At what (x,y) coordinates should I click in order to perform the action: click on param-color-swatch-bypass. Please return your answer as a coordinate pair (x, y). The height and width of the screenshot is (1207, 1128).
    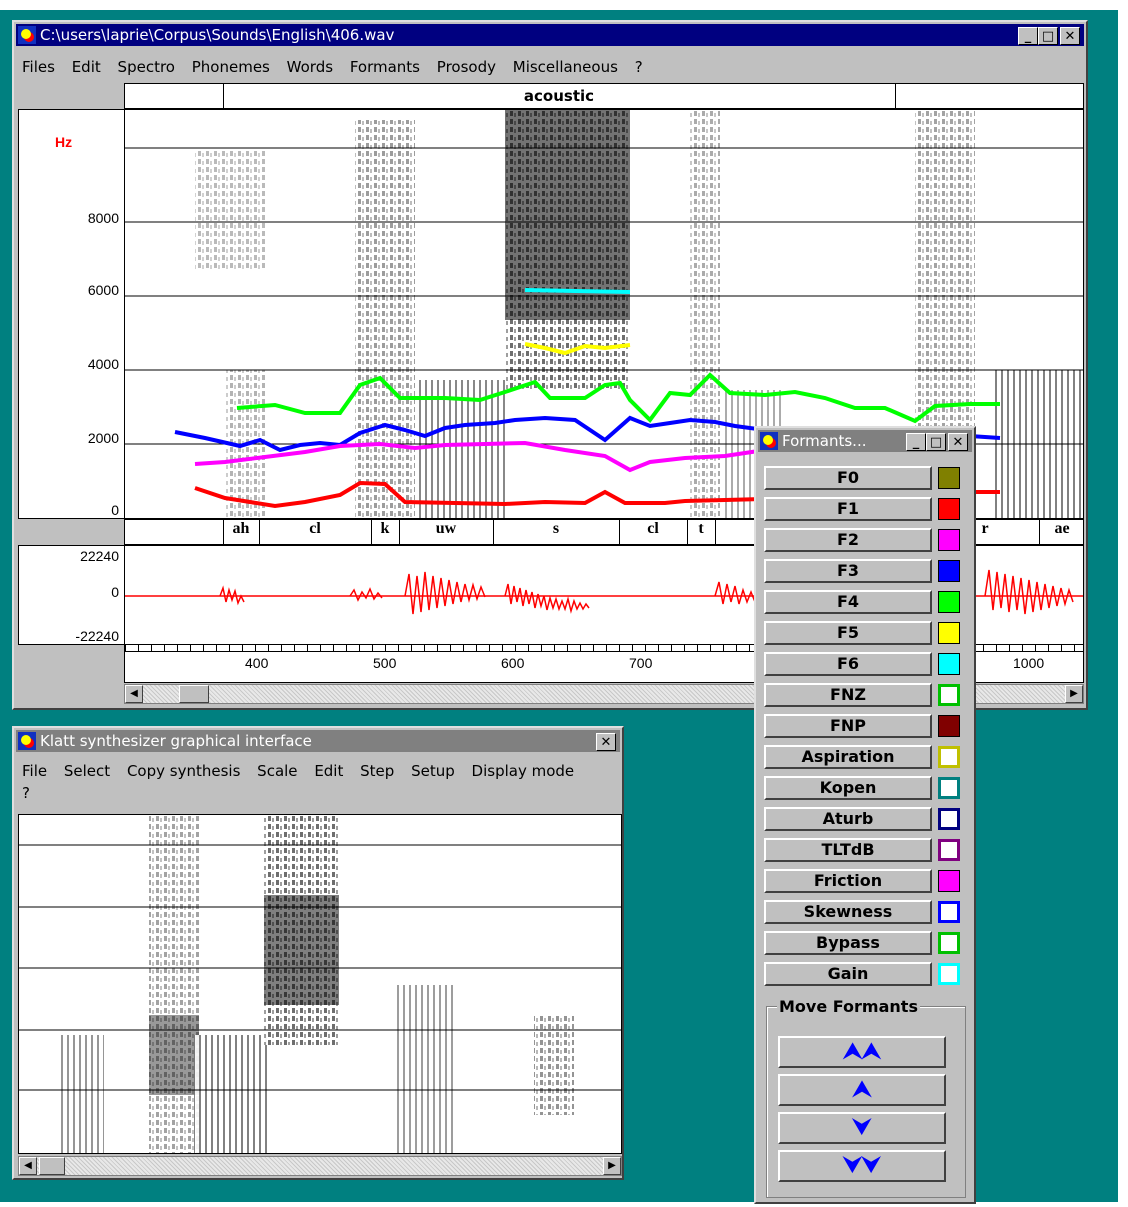
    Looking at the image, I should click on (949, 943).